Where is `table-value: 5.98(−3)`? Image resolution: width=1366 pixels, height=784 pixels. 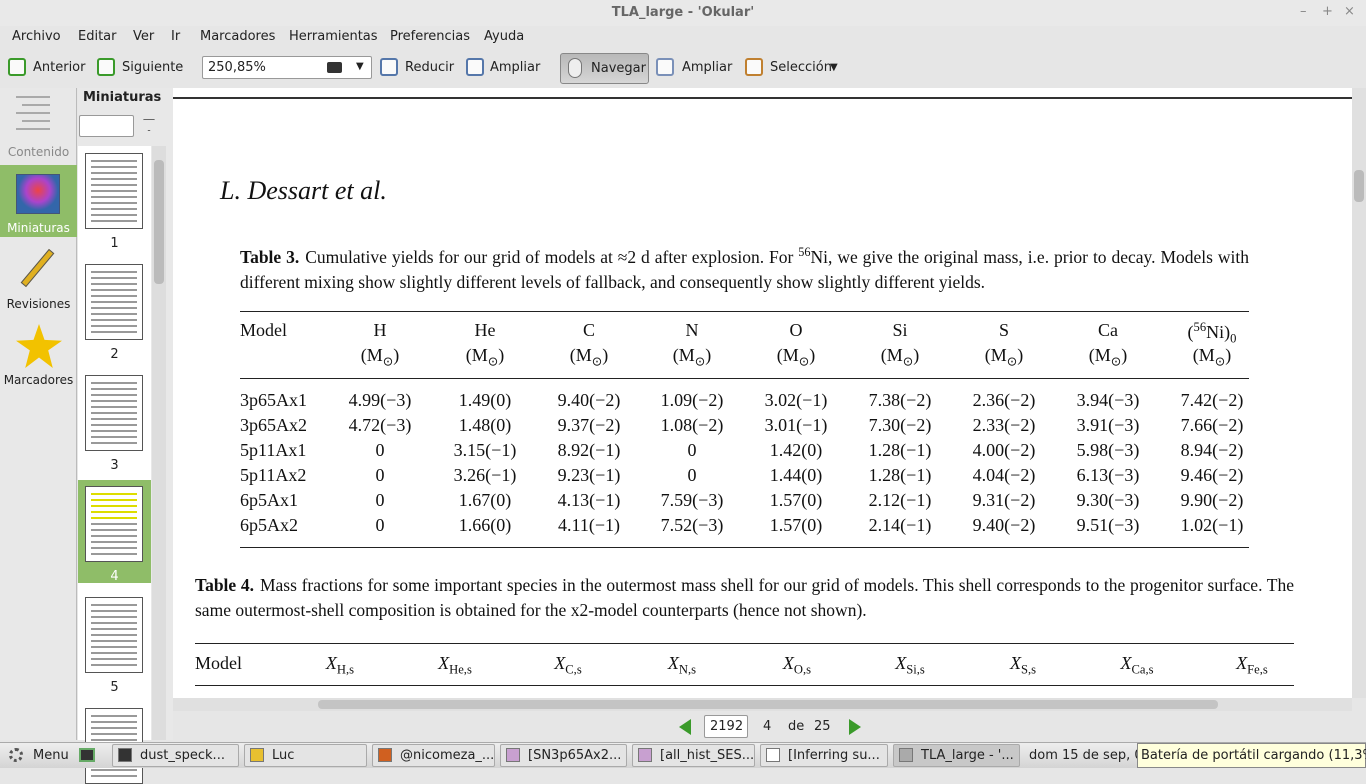
table-value: 5.98(−3) is located at coordinates (1108, 450).